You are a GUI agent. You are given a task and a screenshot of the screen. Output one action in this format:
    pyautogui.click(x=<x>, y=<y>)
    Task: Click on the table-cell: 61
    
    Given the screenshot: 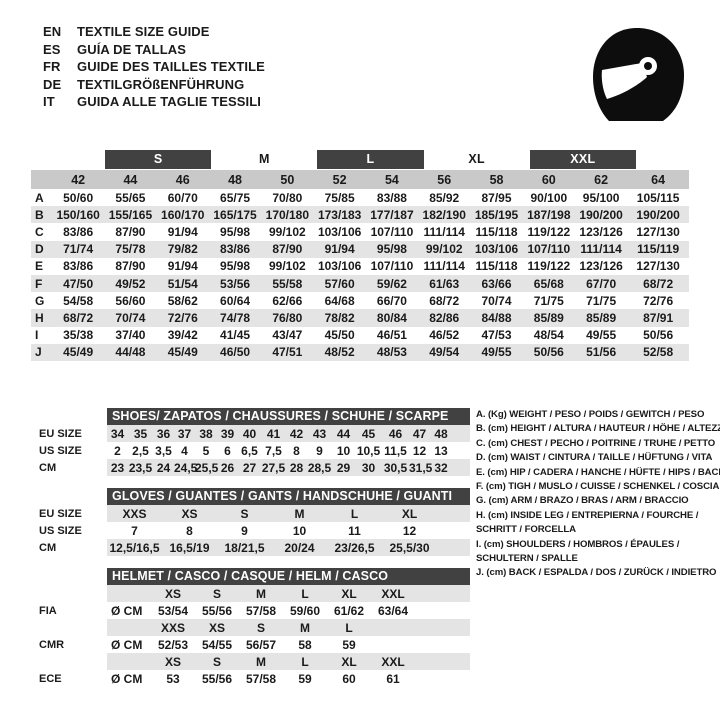 What is the action you would take?
    pyautogui.click(x=393, y=678)
    